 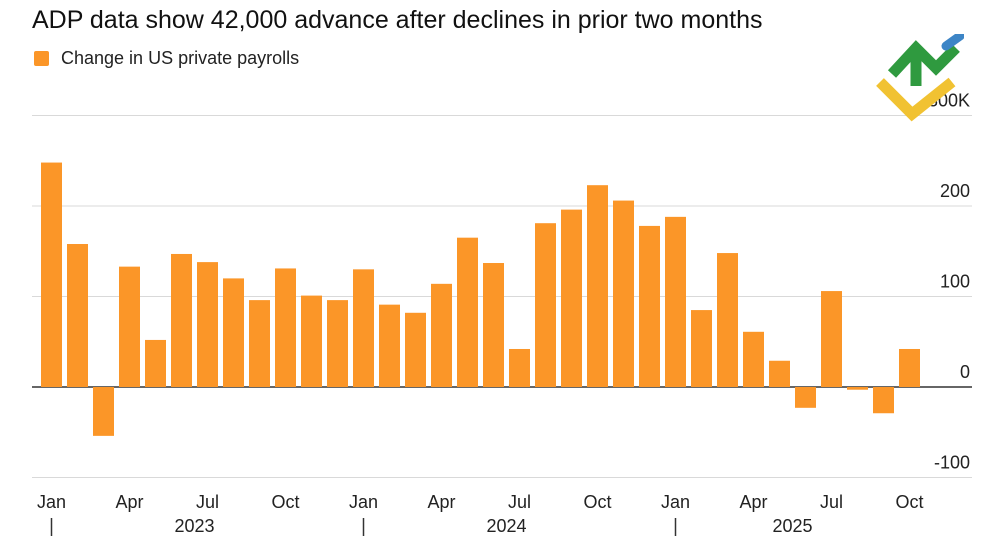 I want to click on logo-blue-arrow, so click(x=952, y=42).